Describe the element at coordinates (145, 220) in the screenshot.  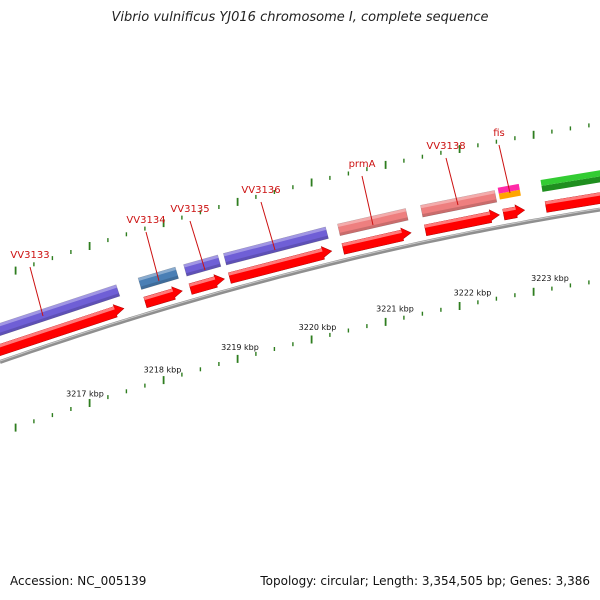
I see `gene-label: VV3134` at that location.